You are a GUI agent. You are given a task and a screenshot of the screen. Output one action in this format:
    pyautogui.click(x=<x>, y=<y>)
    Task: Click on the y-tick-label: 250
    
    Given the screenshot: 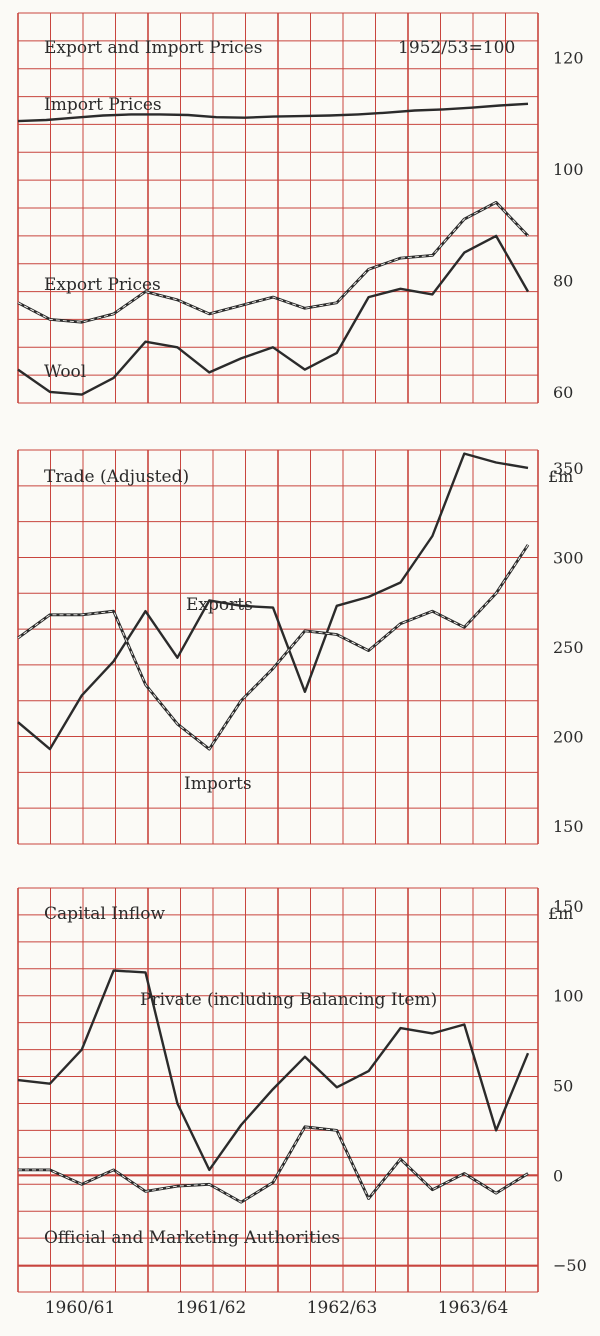 What is the action you would take?
    pyautogui.click(x=568, y=647)
    